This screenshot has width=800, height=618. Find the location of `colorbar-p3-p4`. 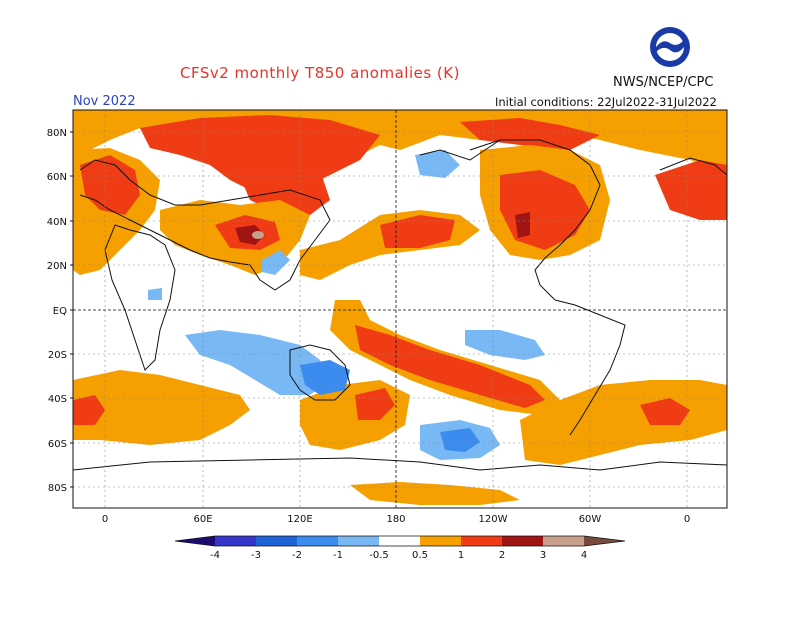

colorbar-p3-p4 is located at coordinates (563, 541).